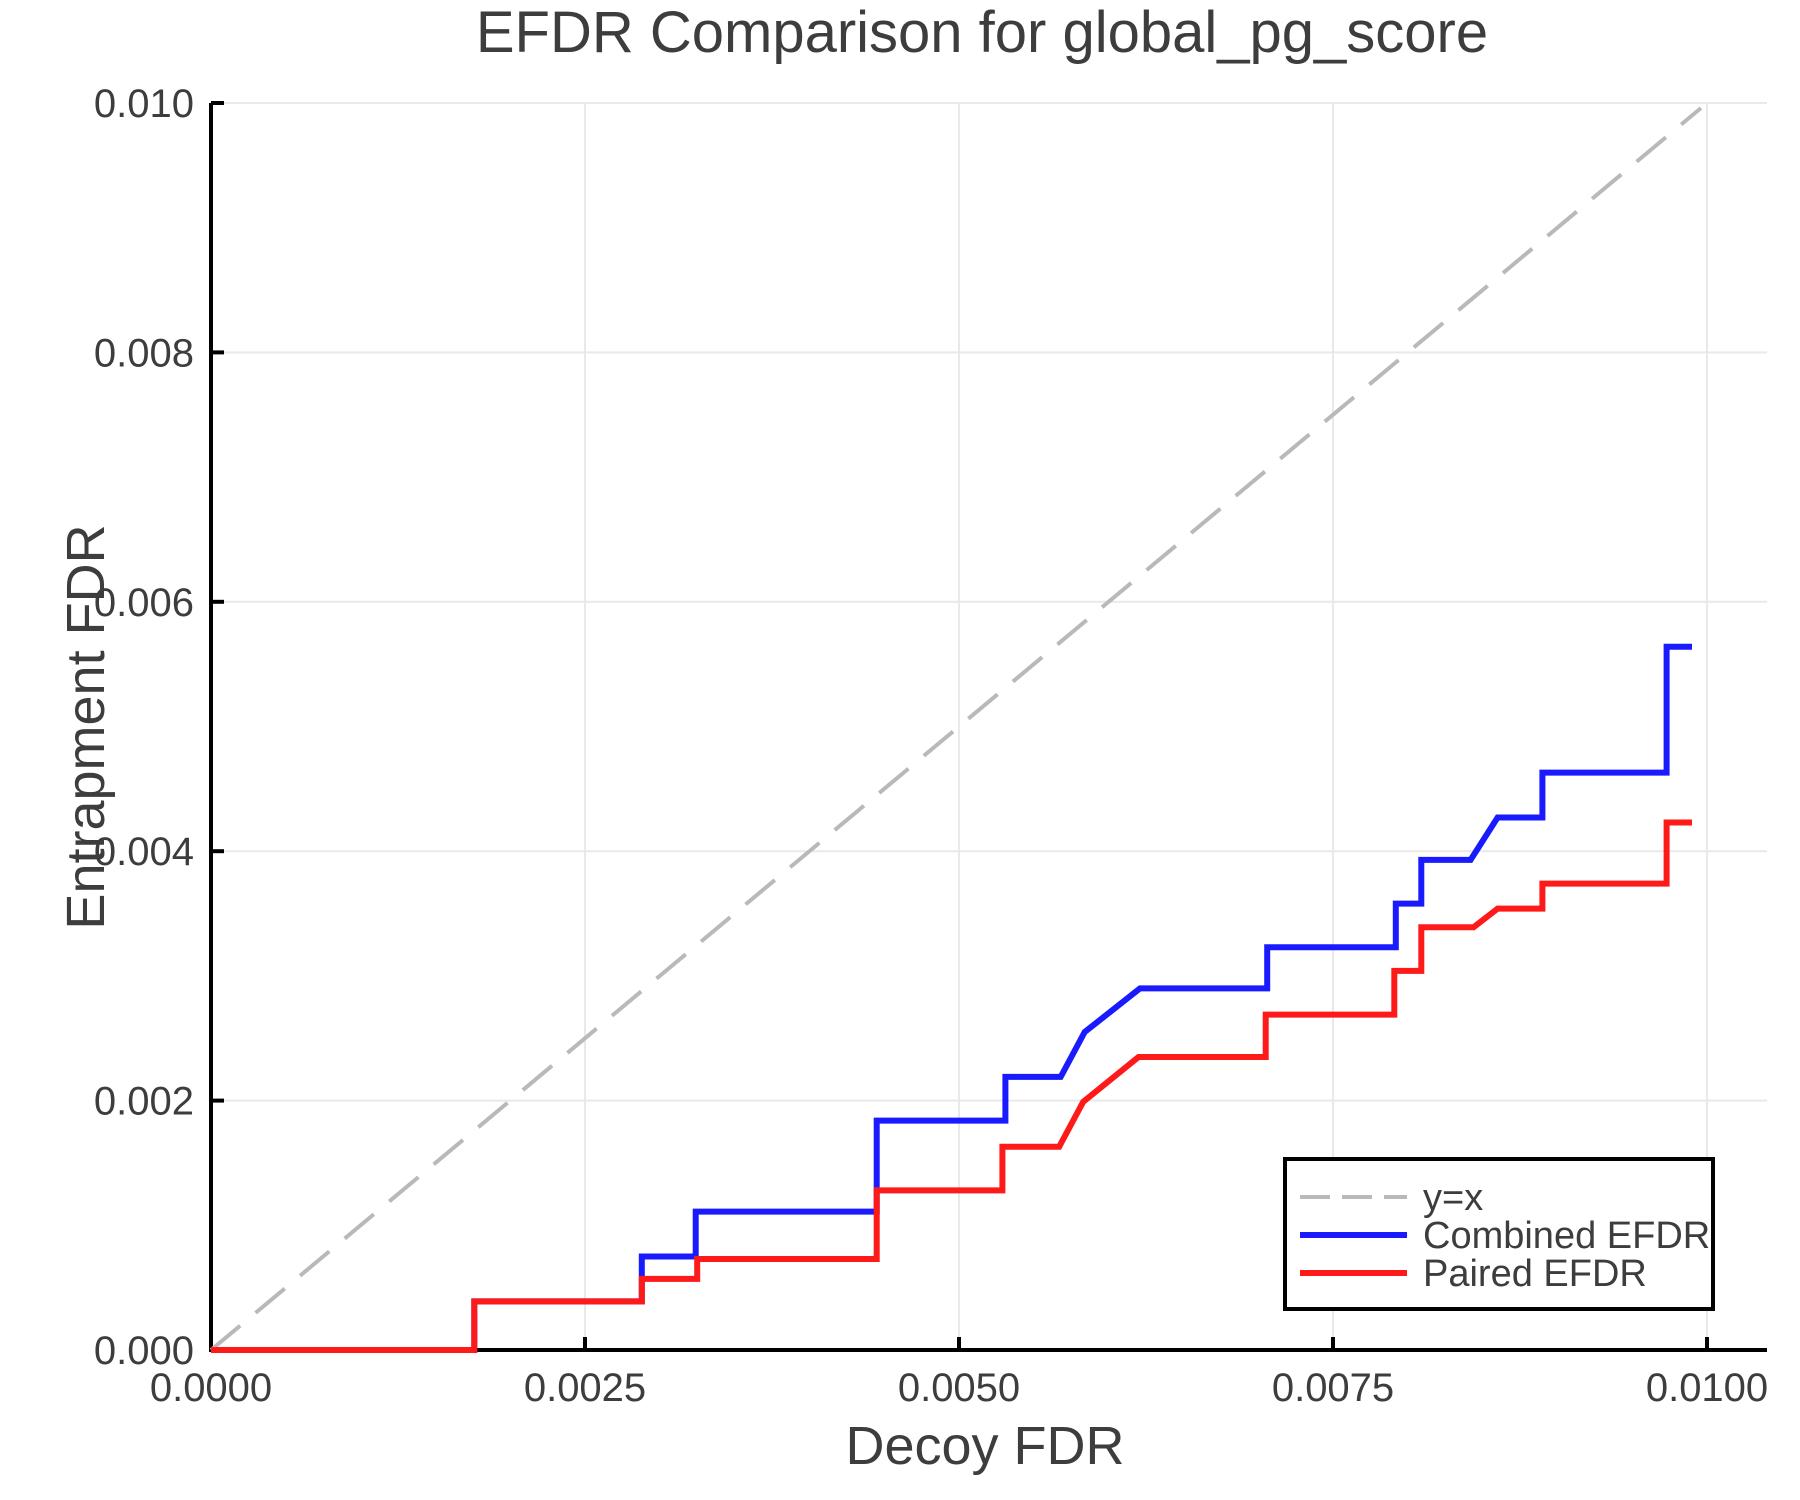  What do you see at coordinates (144, 1351) in the screenshot?
I see `y-tick-label: 0.000` at bounding box center [144, 1351].